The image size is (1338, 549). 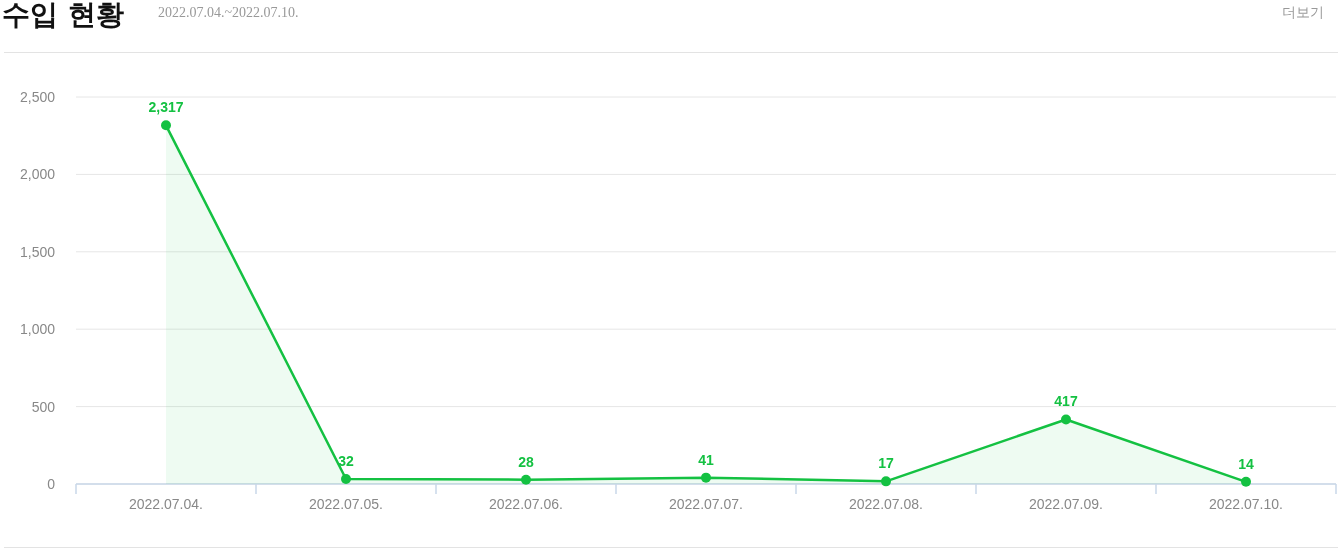 What do you see at coordinates (43, 406) in the screenshot?
I see `y-tick-label: 500` at bounding box center [43, 406].